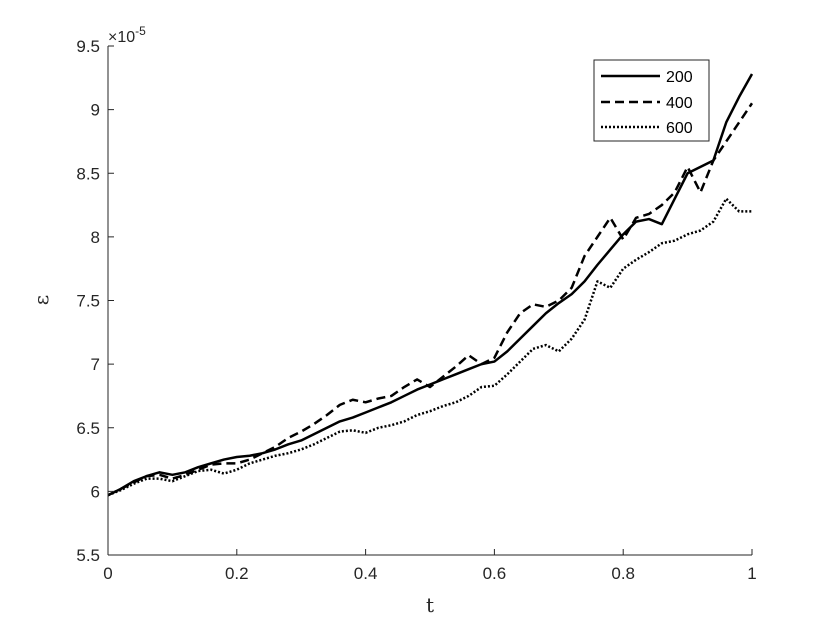 This screenshot has width=830, height=623. Describe the element at coordinates (88, 173) in the screenshot. I see `y-tick-label: 8.5` at that location.